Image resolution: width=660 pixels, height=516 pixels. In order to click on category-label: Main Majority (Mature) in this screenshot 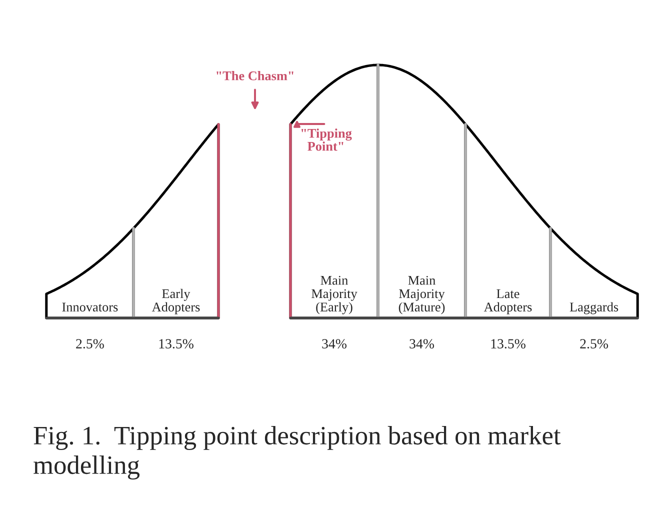, I will do `click(421, 295)`.